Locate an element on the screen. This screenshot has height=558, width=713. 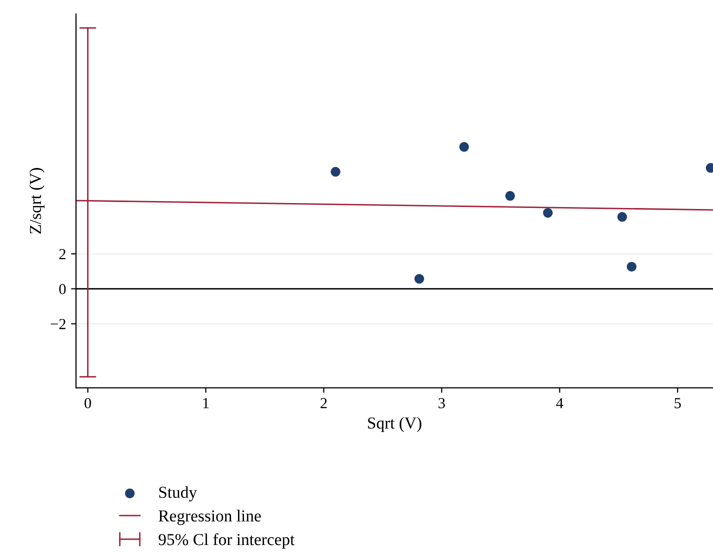
y-axis-title: Z/sqrt (V) is located at coordinates (36, 201).